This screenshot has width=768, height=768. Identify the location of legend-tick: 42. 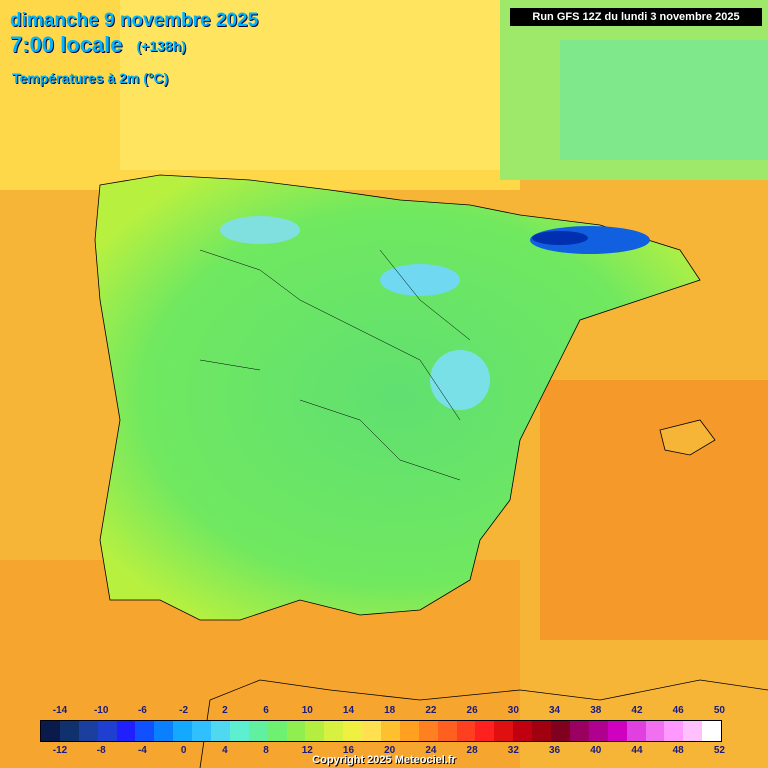
(637, 710).